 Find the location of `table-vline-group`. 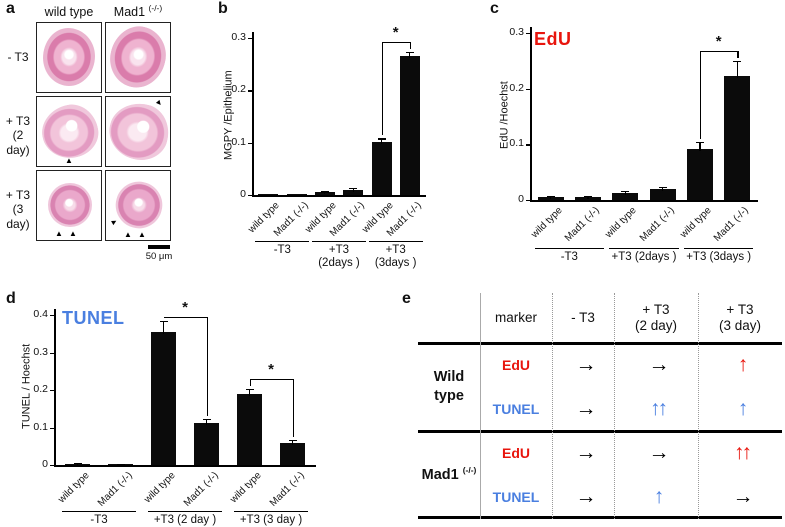

table-vline-group is located at coordinates (480, 406).